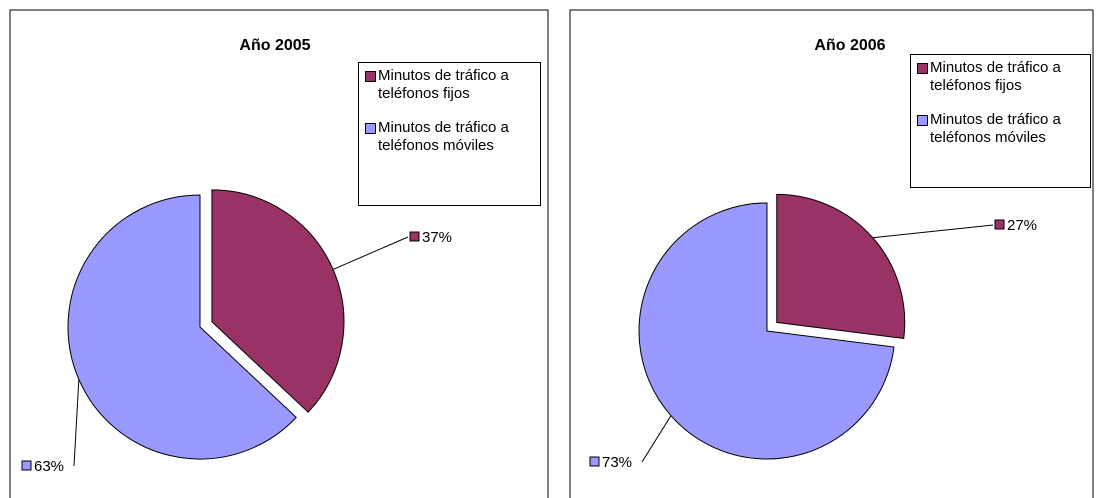 This screenshot has height=498, width=1098. I want to click on data-label: 73%, so click(617, 462).